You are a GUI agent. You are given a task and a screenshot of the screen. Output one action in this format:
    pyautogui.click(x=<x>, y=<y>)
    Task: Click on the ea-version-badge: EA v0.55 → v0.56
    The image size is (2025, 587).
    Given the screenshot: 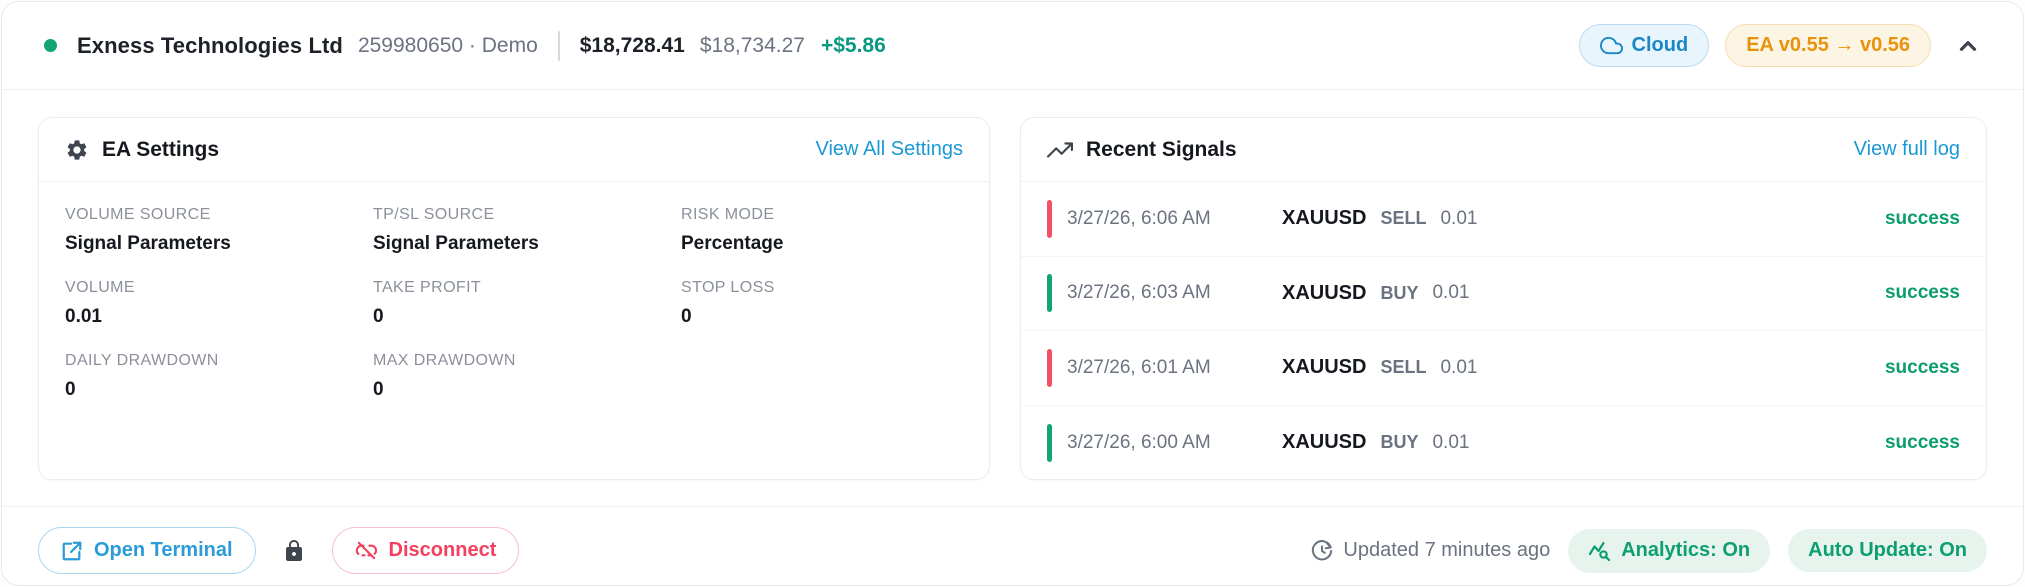 What is the action you would take?
    pyautogui.click(x=1828, y=45)
    